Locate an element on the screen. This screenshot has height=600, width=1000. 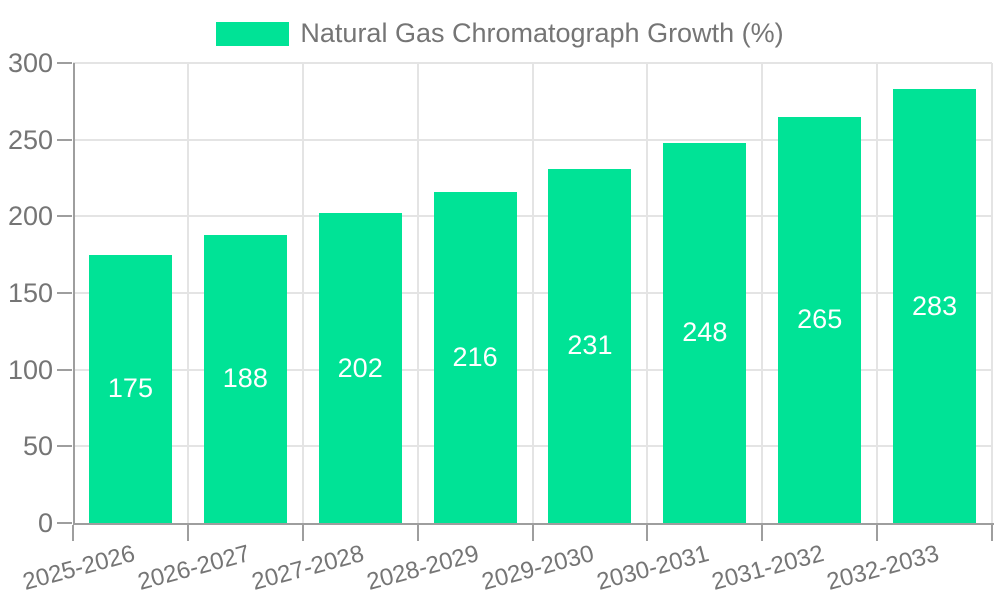
y-tick-label: 150 is located at coordinates (30, 293).